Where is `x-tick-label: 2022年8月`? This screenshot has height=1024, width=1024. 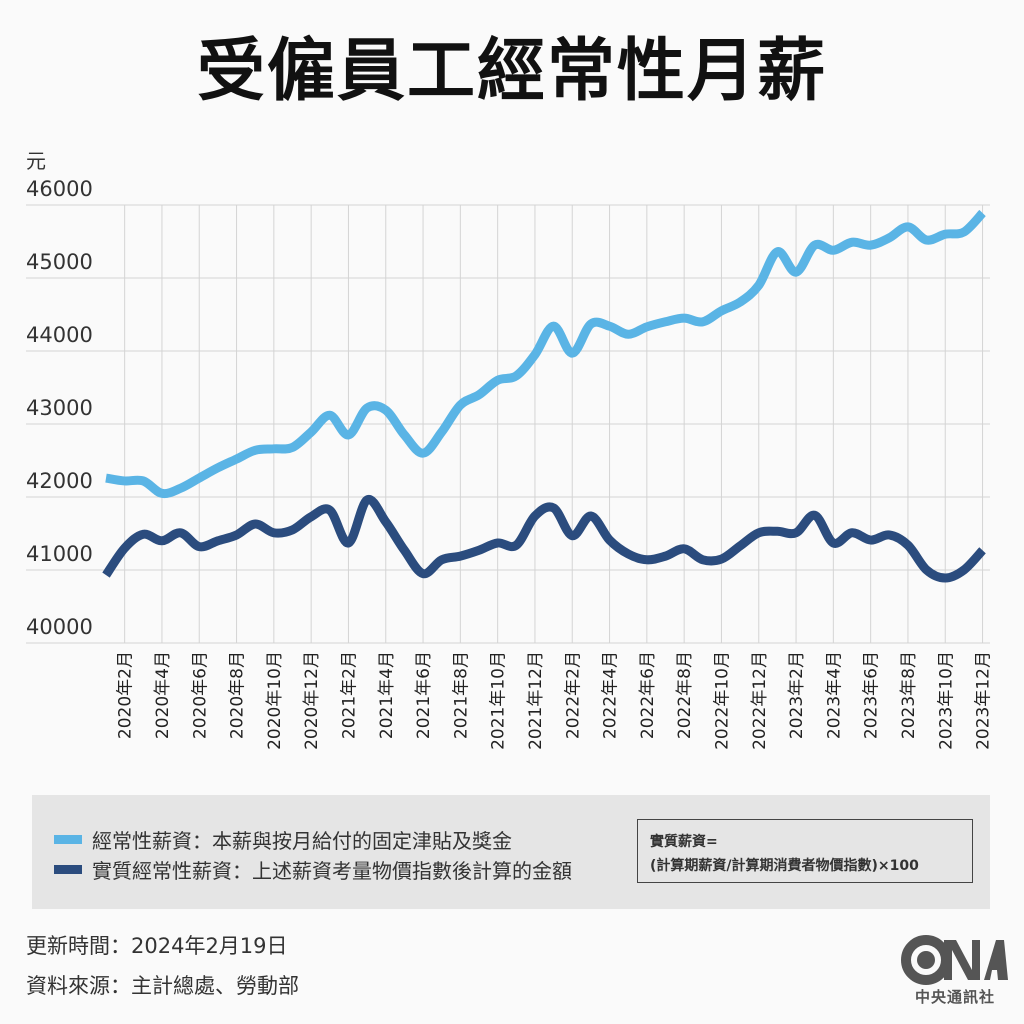
x-tick-label: 2022年8月 is located at coordinates (685, 695).